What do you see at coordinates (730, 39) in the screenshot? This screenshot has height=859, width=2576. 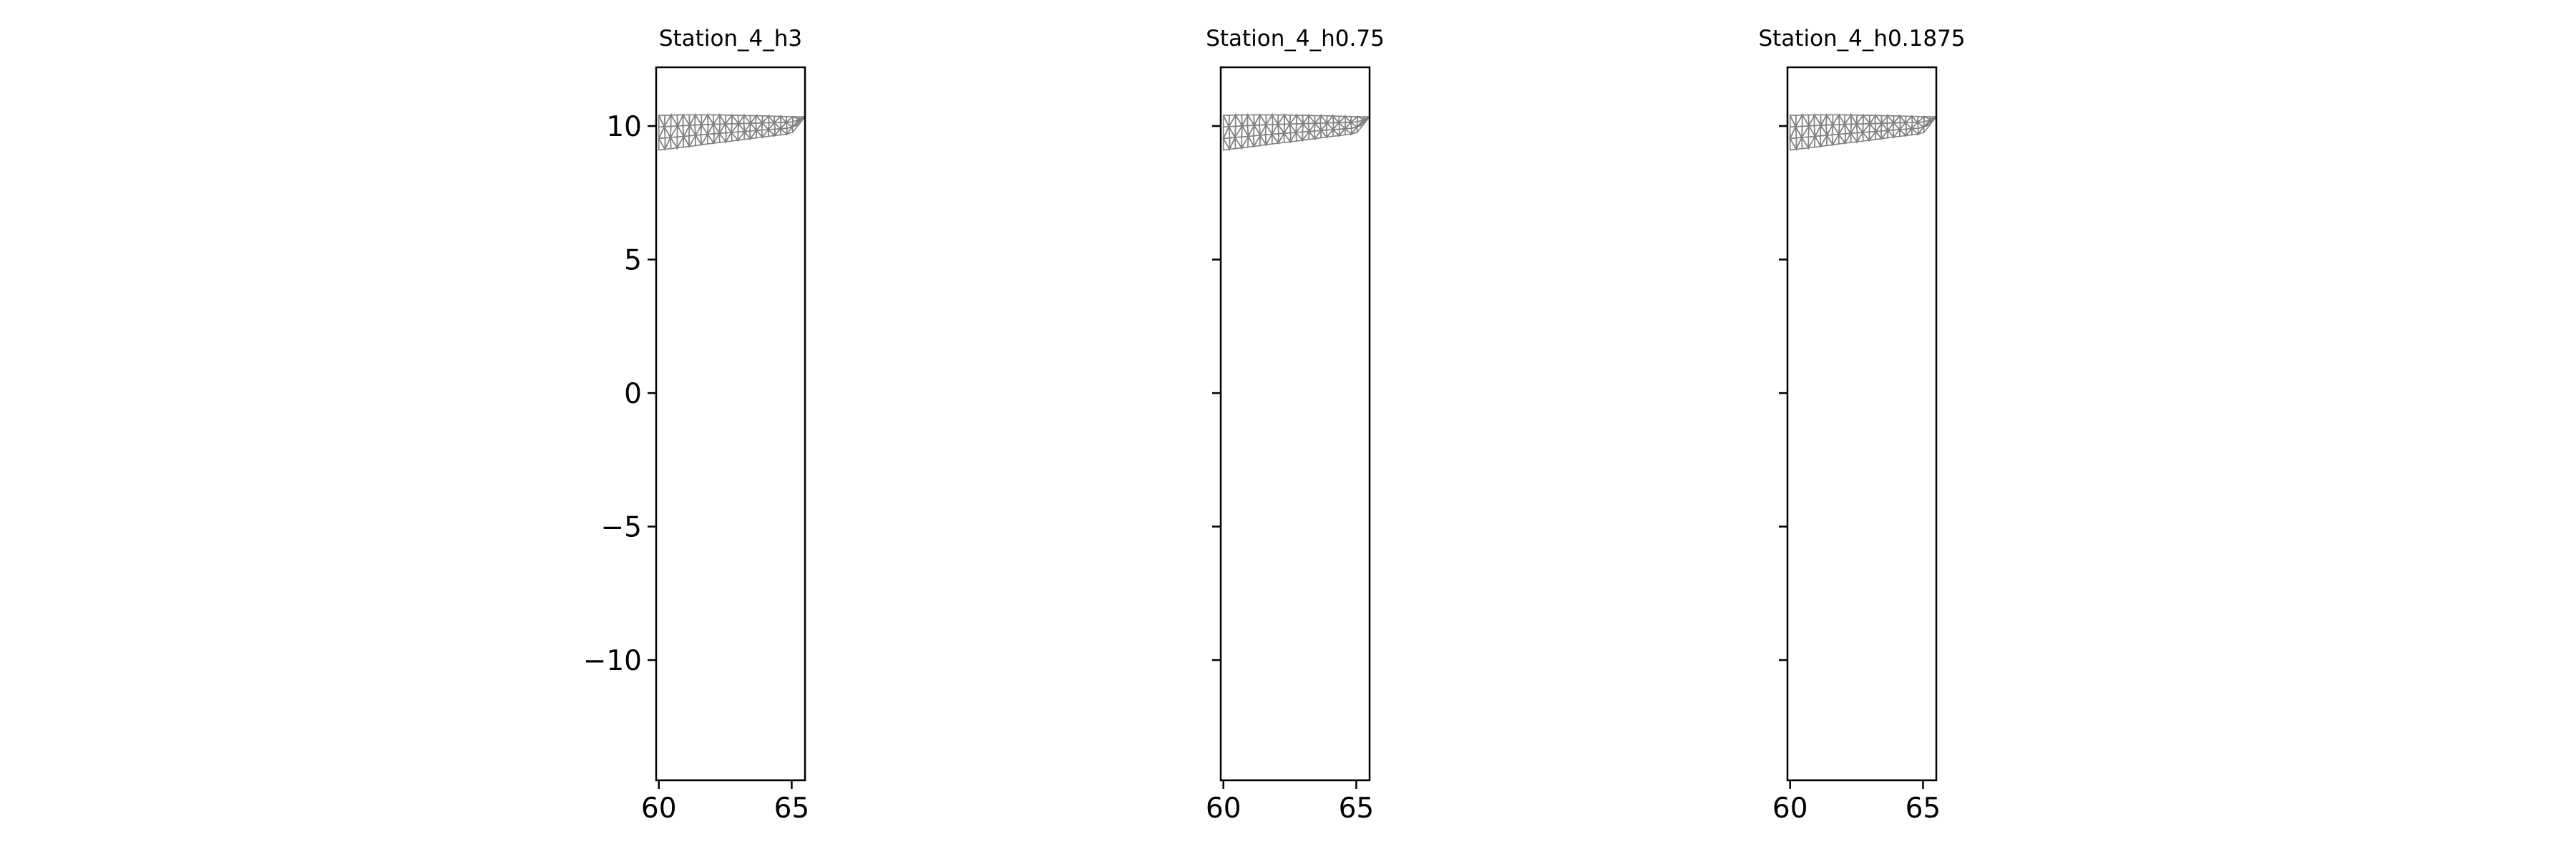 I see `subplot-title: Station_4_h3` at bounding box center [730, 39].